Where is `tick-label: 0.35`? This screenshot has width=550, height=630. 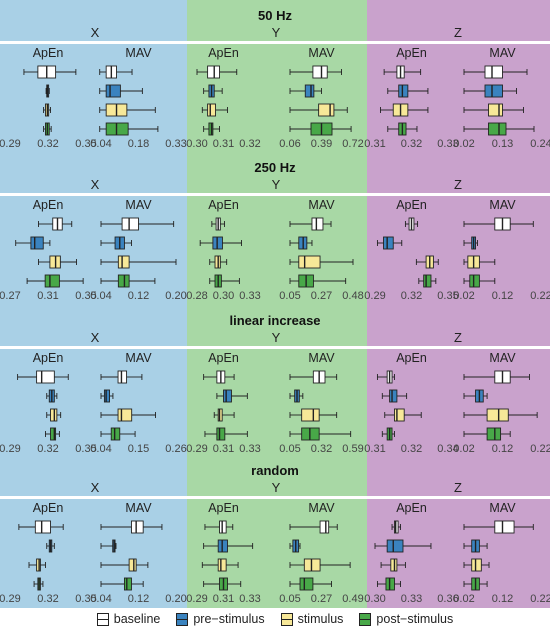
tick-label: 0.35 is located at coordinates (85, 296).